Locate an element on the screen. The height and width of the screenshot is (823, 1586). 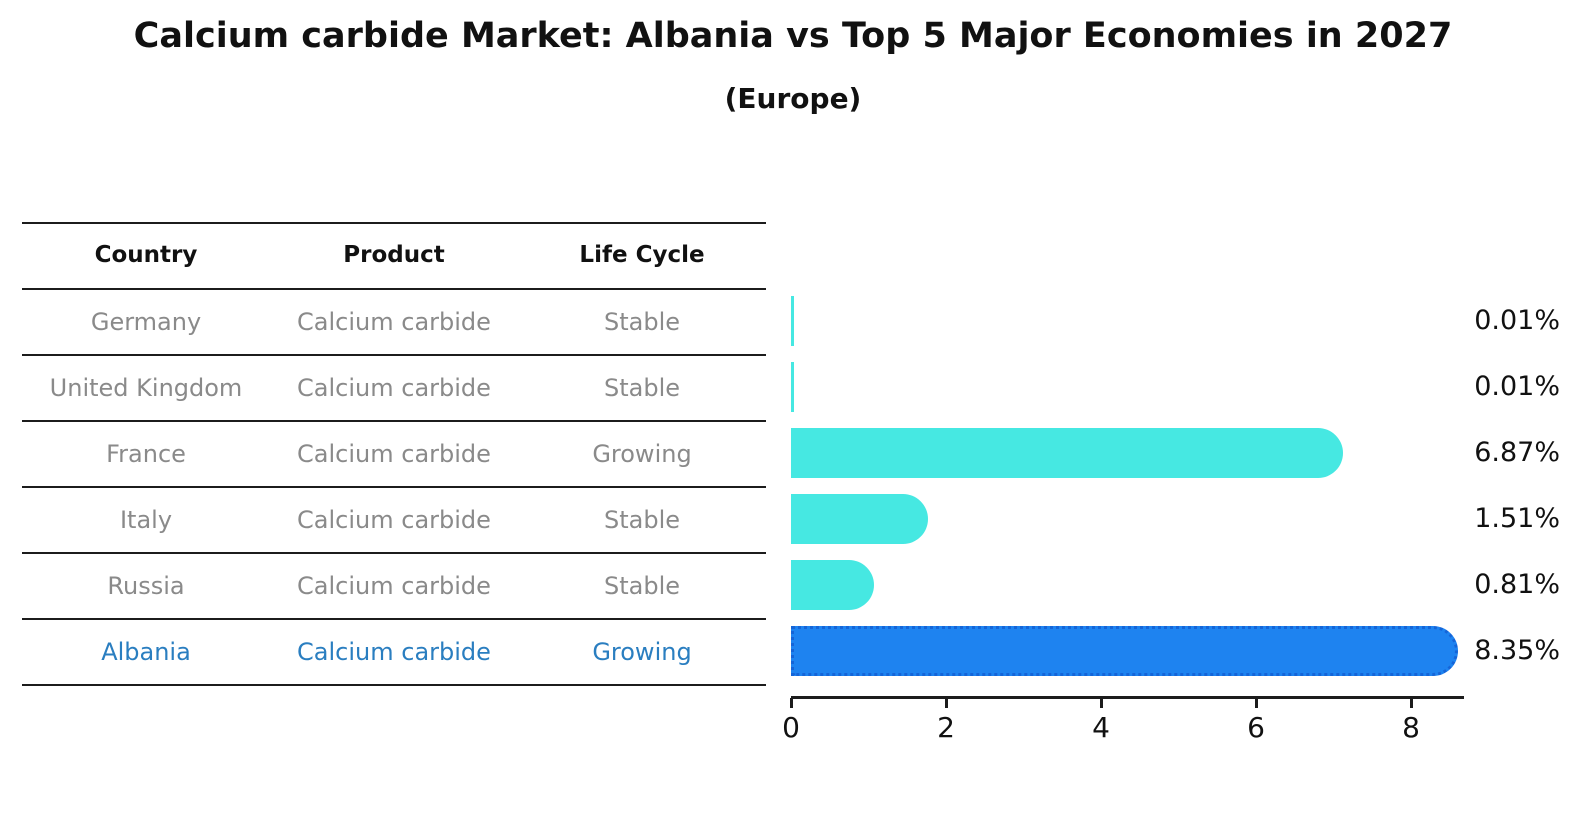
cell-life-cycle-italy: Stable is located at coordinates (642, 520).